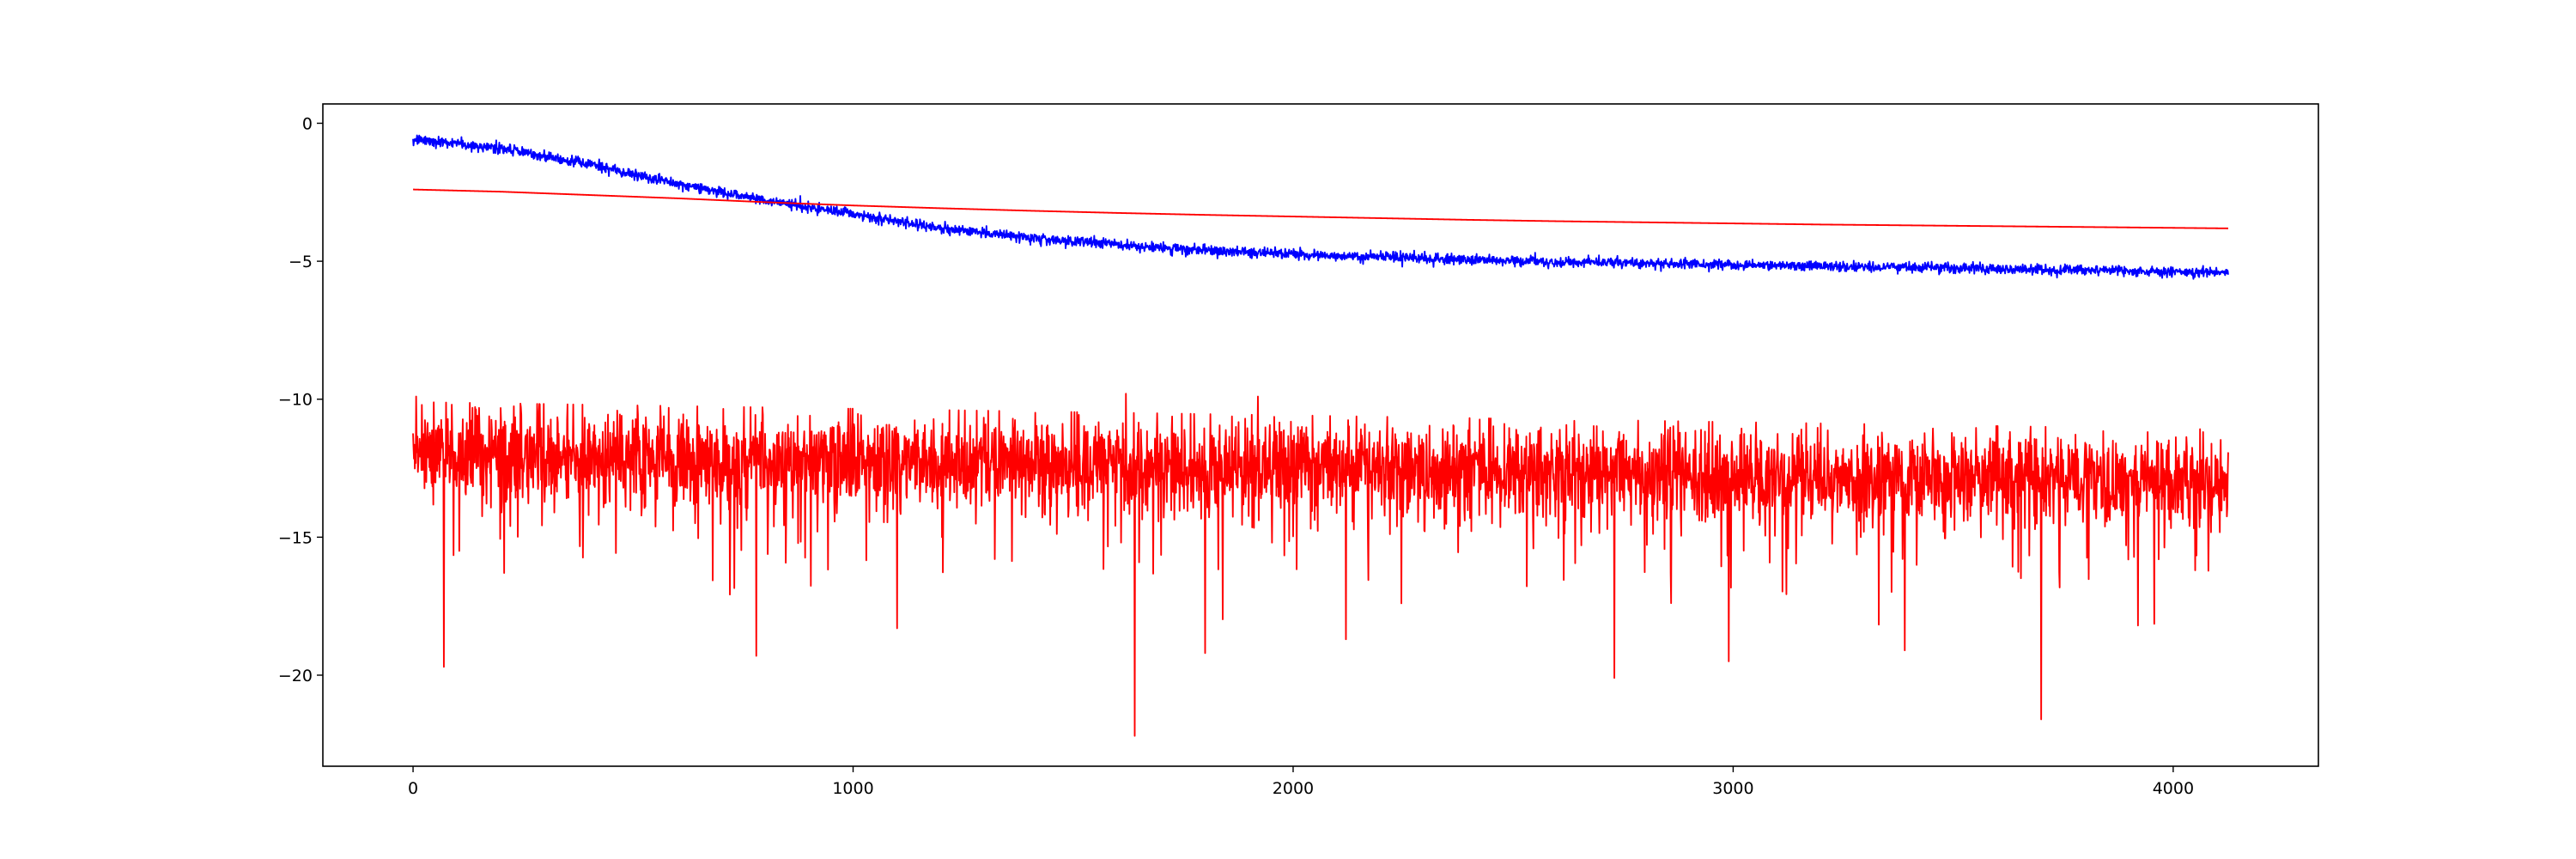 This screenshot has height=859, width=2576. Describe the element at coordinates (2173, 788) in the screenshot. I see `x-tick-label: 4000` at that location.